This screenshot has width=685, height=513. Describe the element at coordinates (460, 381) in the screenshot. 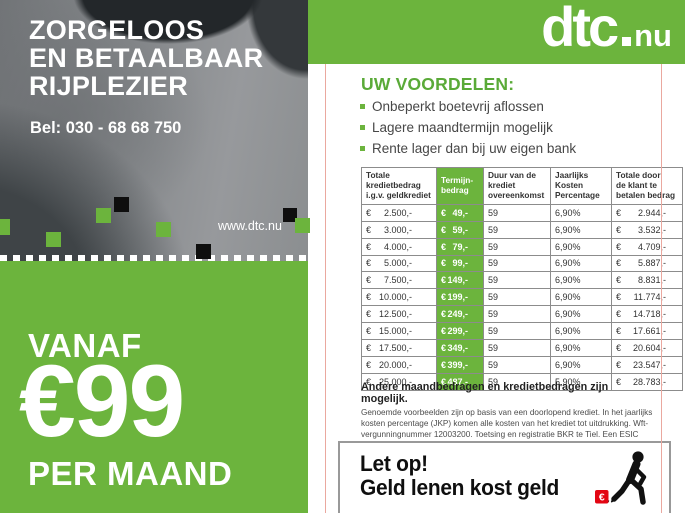

I see `table-cell: €487,-` at that location.